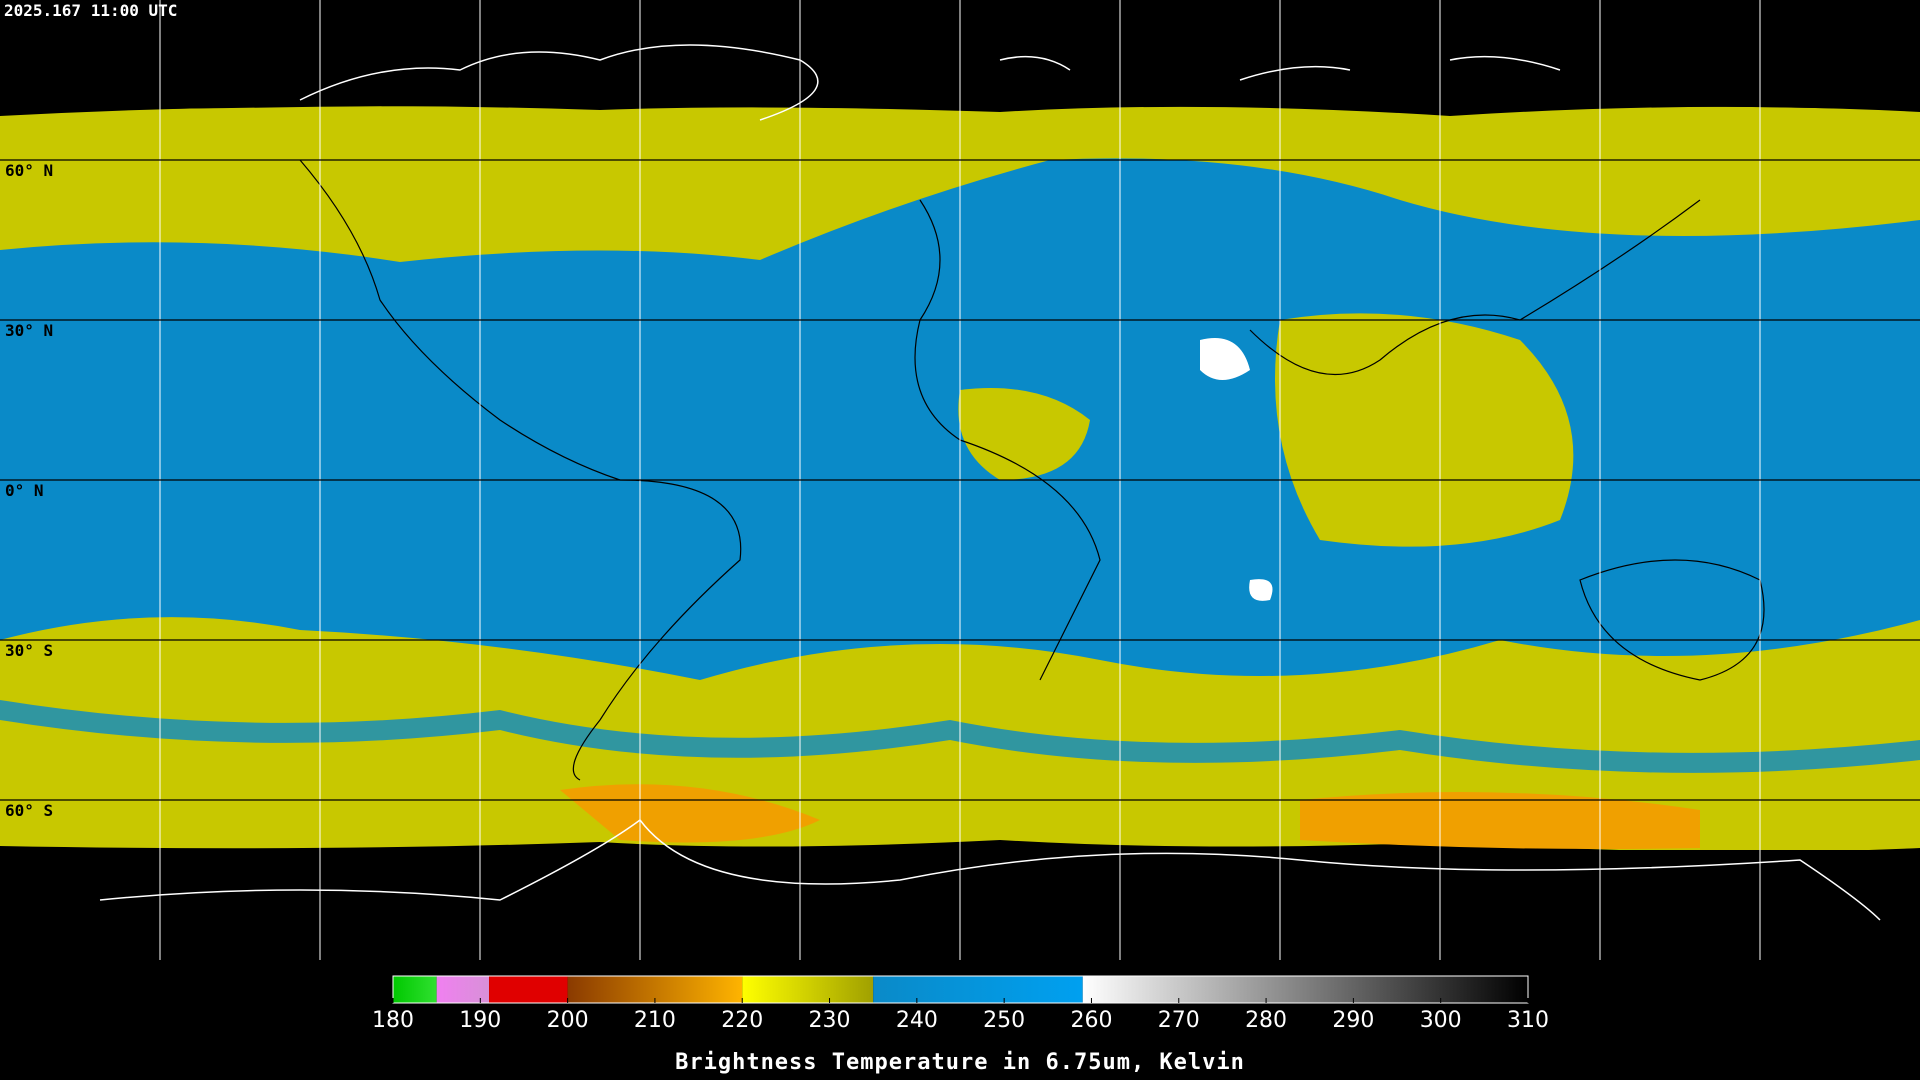 The height and width of the screenshot is (1080, 1920). What do you see at coordinates (1091, 1020) in the screenshot?
I see `colorbar-tick-label: 260` at bounding box center [1091, 1020].